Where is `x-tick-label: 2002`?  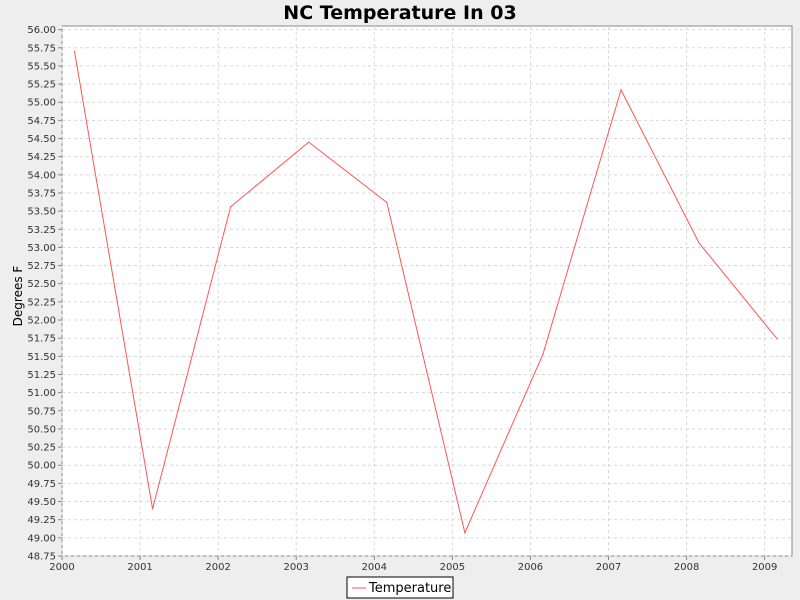 x-tick-label: 2002 is located at coordinates (217, 567).